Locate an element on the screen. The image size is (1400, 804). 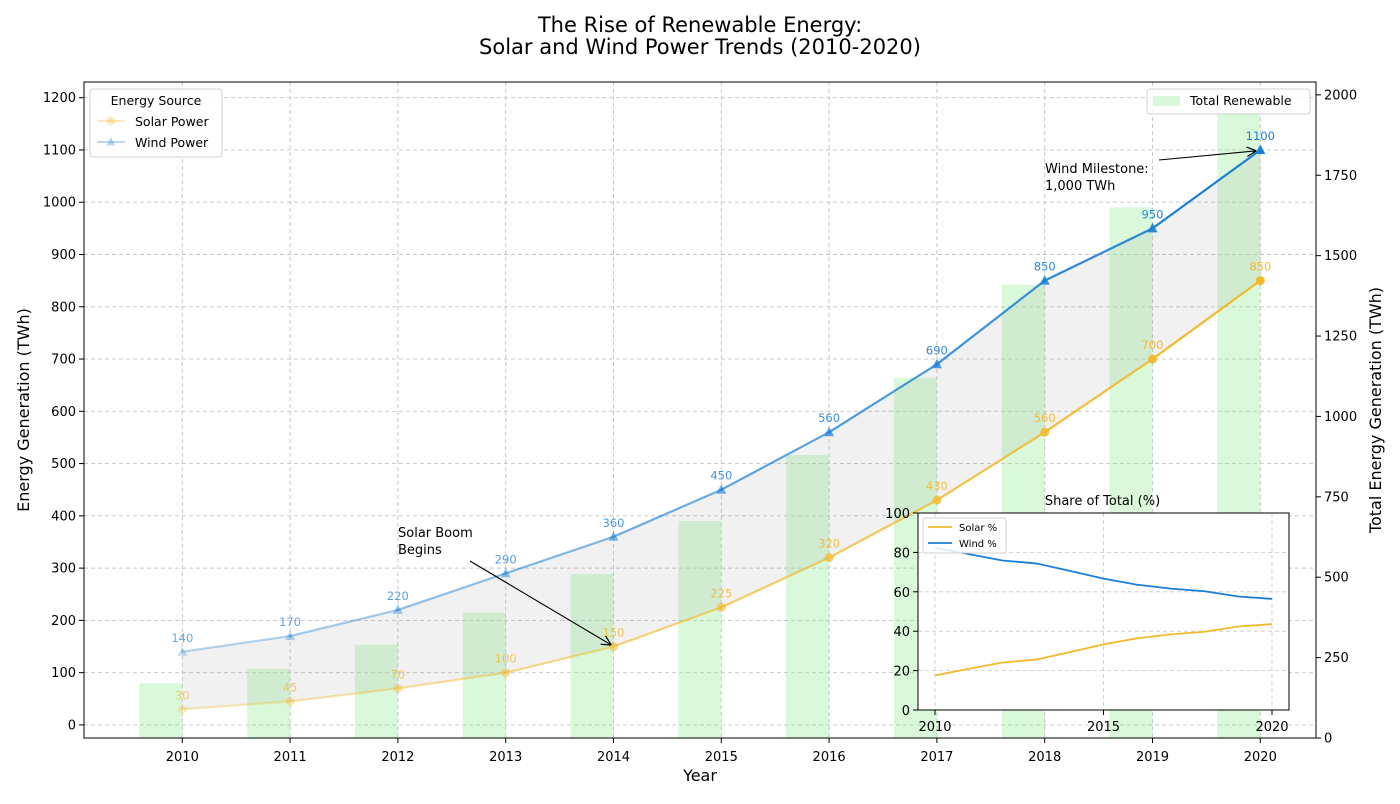
y-tick-label: 100 is located at coordinates (63, 673).